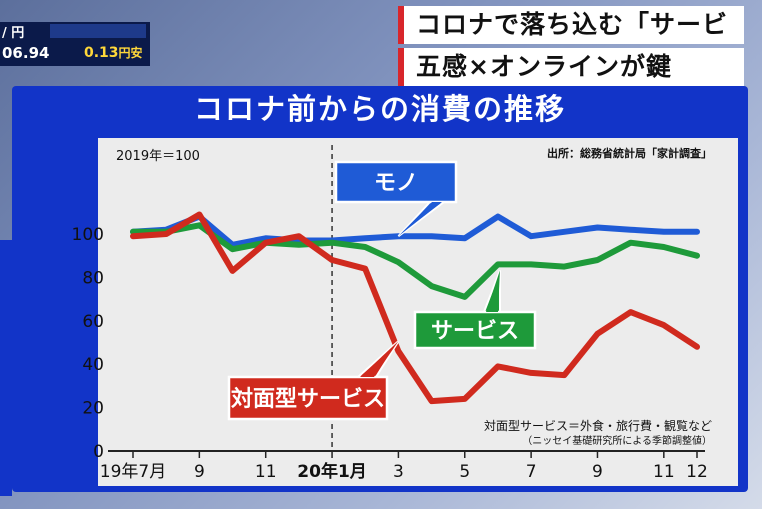 The height and width of the screenshot is (509, 762). I want to click on rate-change: 0.13円安, so click(113, 52).